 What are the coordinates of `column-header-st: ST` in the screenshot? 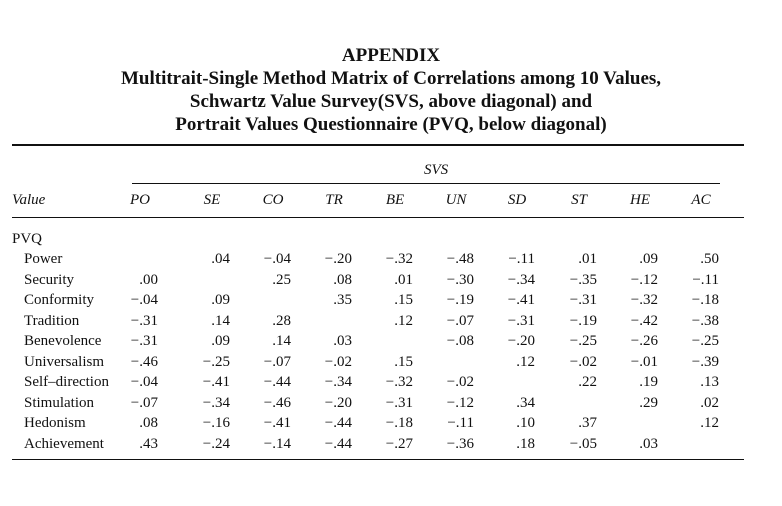 It's located at (579, 200).